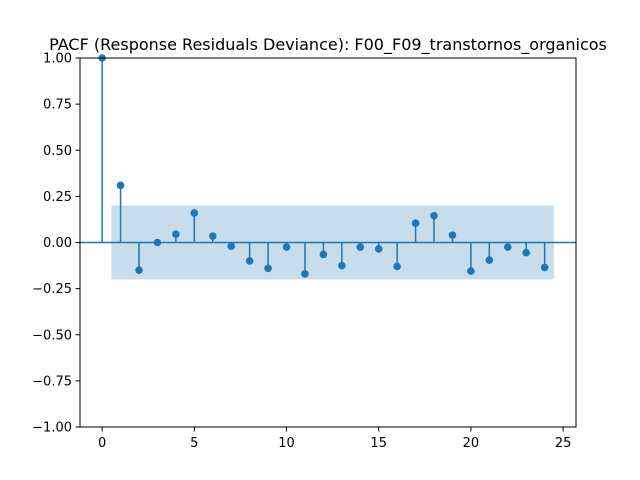  Describe the element at coordinates (52, 381) in the screenshot. I see `y-tick-label: −0.75` at that location.